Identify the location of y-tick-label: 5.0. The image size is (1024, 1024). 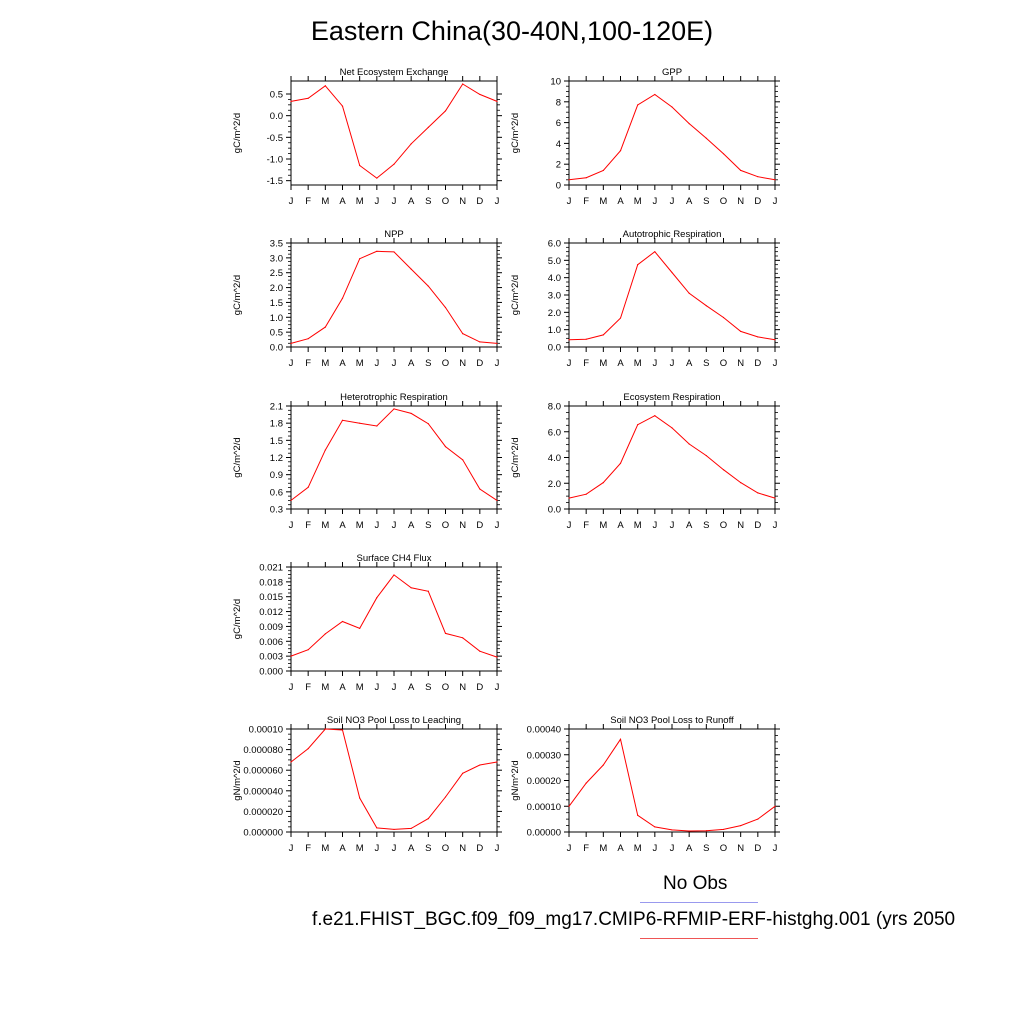
(554, 261).